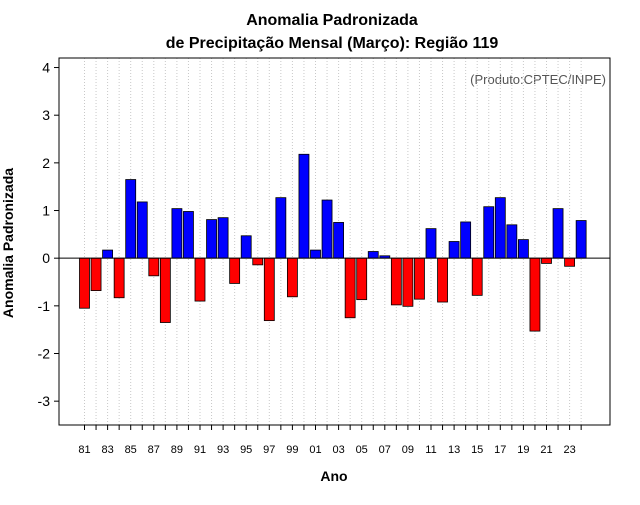  I want to click on y-tick-label: 1, so click(46, 211).